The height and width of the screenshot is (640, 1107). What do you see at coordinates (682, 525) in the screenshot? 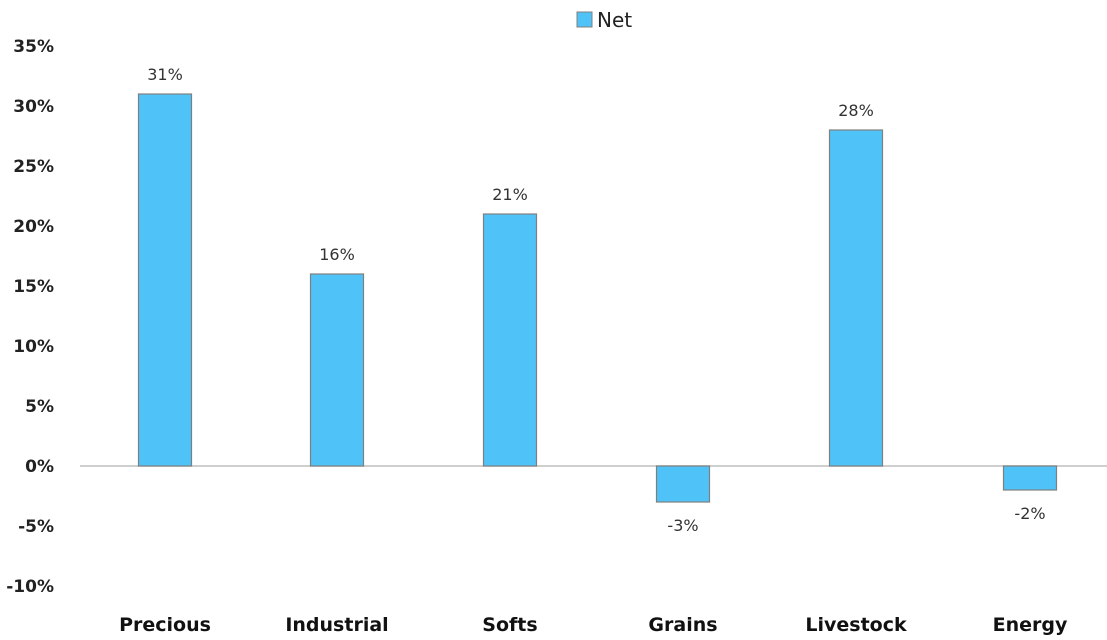
I see `data-label: -3%` at bounding box center [682, 525].